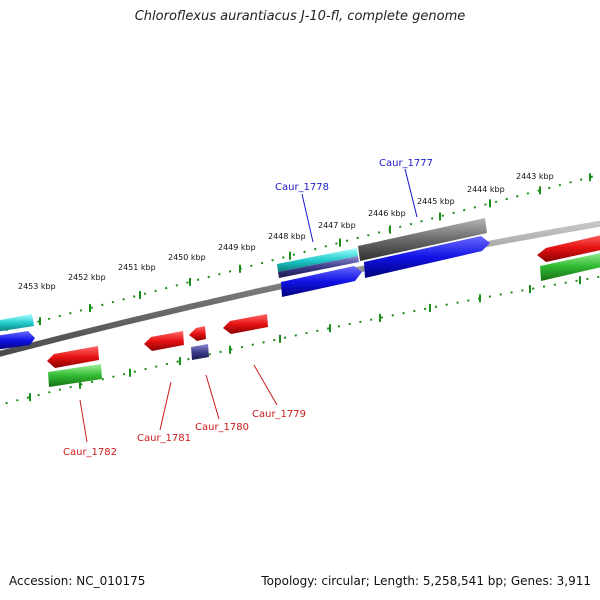  Describe the element at coordinates (17, 323) in the screenshot. I see `gene-feature-left-cyan` at that location.